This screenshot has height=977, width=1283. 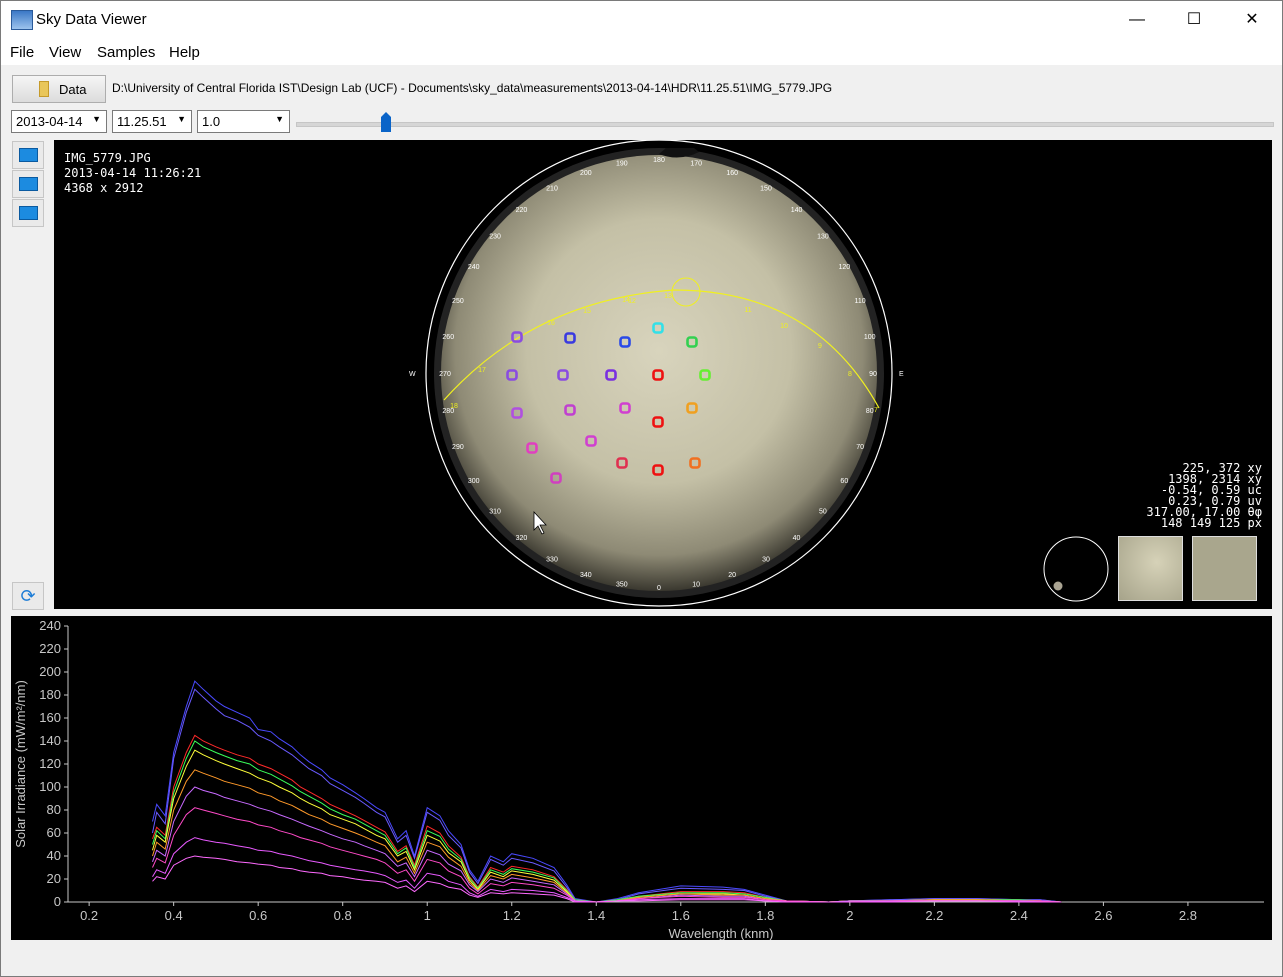 What do you see at coordinates (54, 878) in the screenshot?
I see `y-tick-label: 20` at bounding box center [54, 878].